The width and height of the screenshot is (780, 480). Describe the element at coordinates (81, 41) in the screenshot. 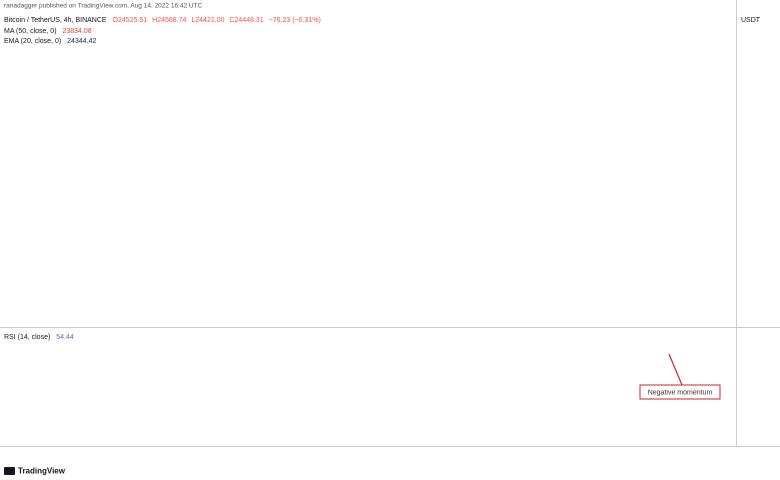

I see `ema-value: 24344.42` at that location.